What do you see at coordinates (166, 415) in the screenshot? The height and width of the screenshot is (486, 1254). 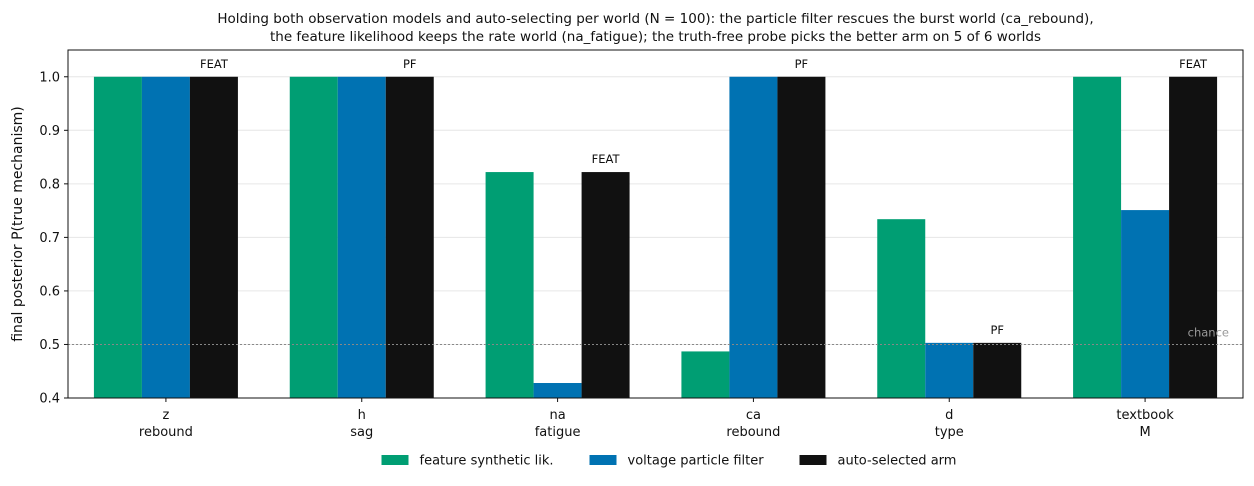 I see `x-tick-label: z` at bounding box center [166, 415].